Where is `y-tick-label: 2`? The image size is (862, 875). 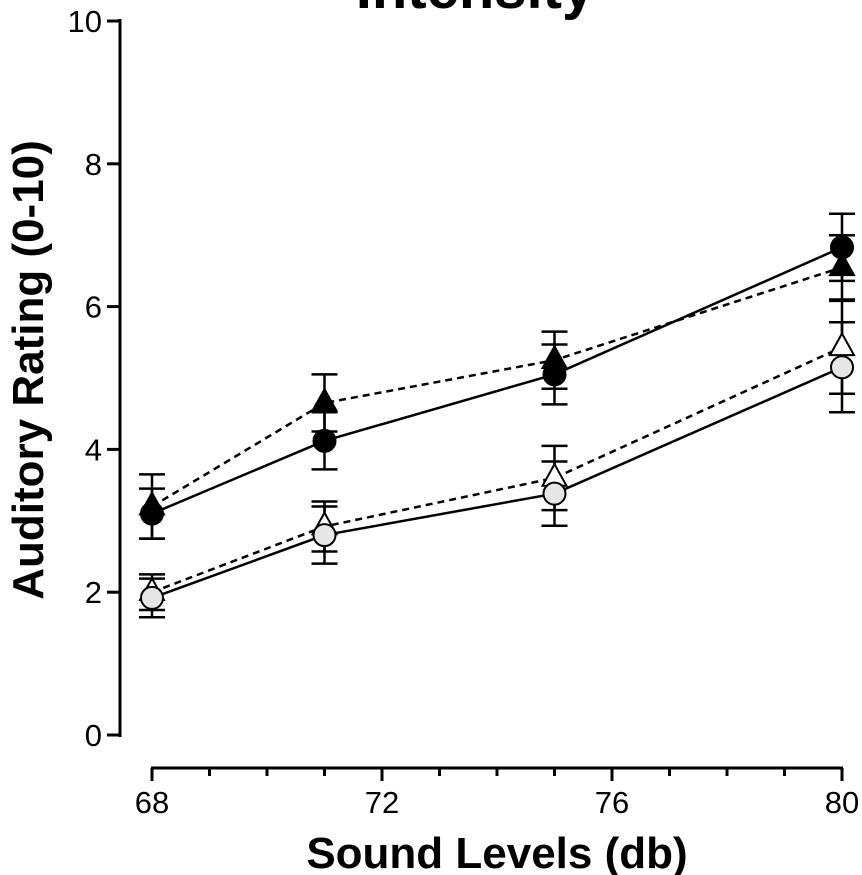
y-tick-label: 2 is located at coordinates (93, 592).